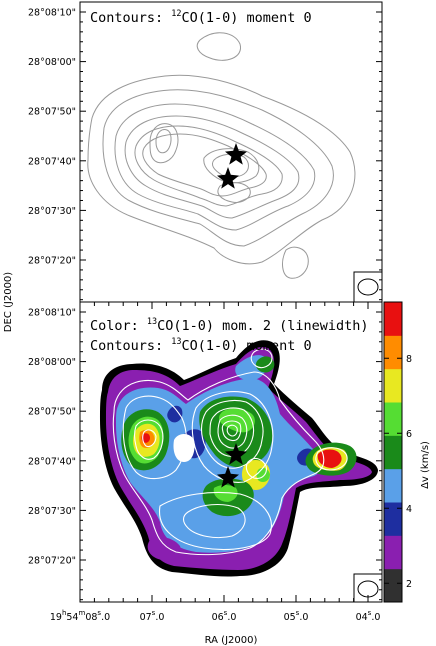 Image resolution: width=436 pixels, height=646 pixels. What do you see at coordinates (201, 17) in the screenshot?
I see `top-panel-title: Contours: 12CO(1-0) moment 0` at bounding box center [201, 17].